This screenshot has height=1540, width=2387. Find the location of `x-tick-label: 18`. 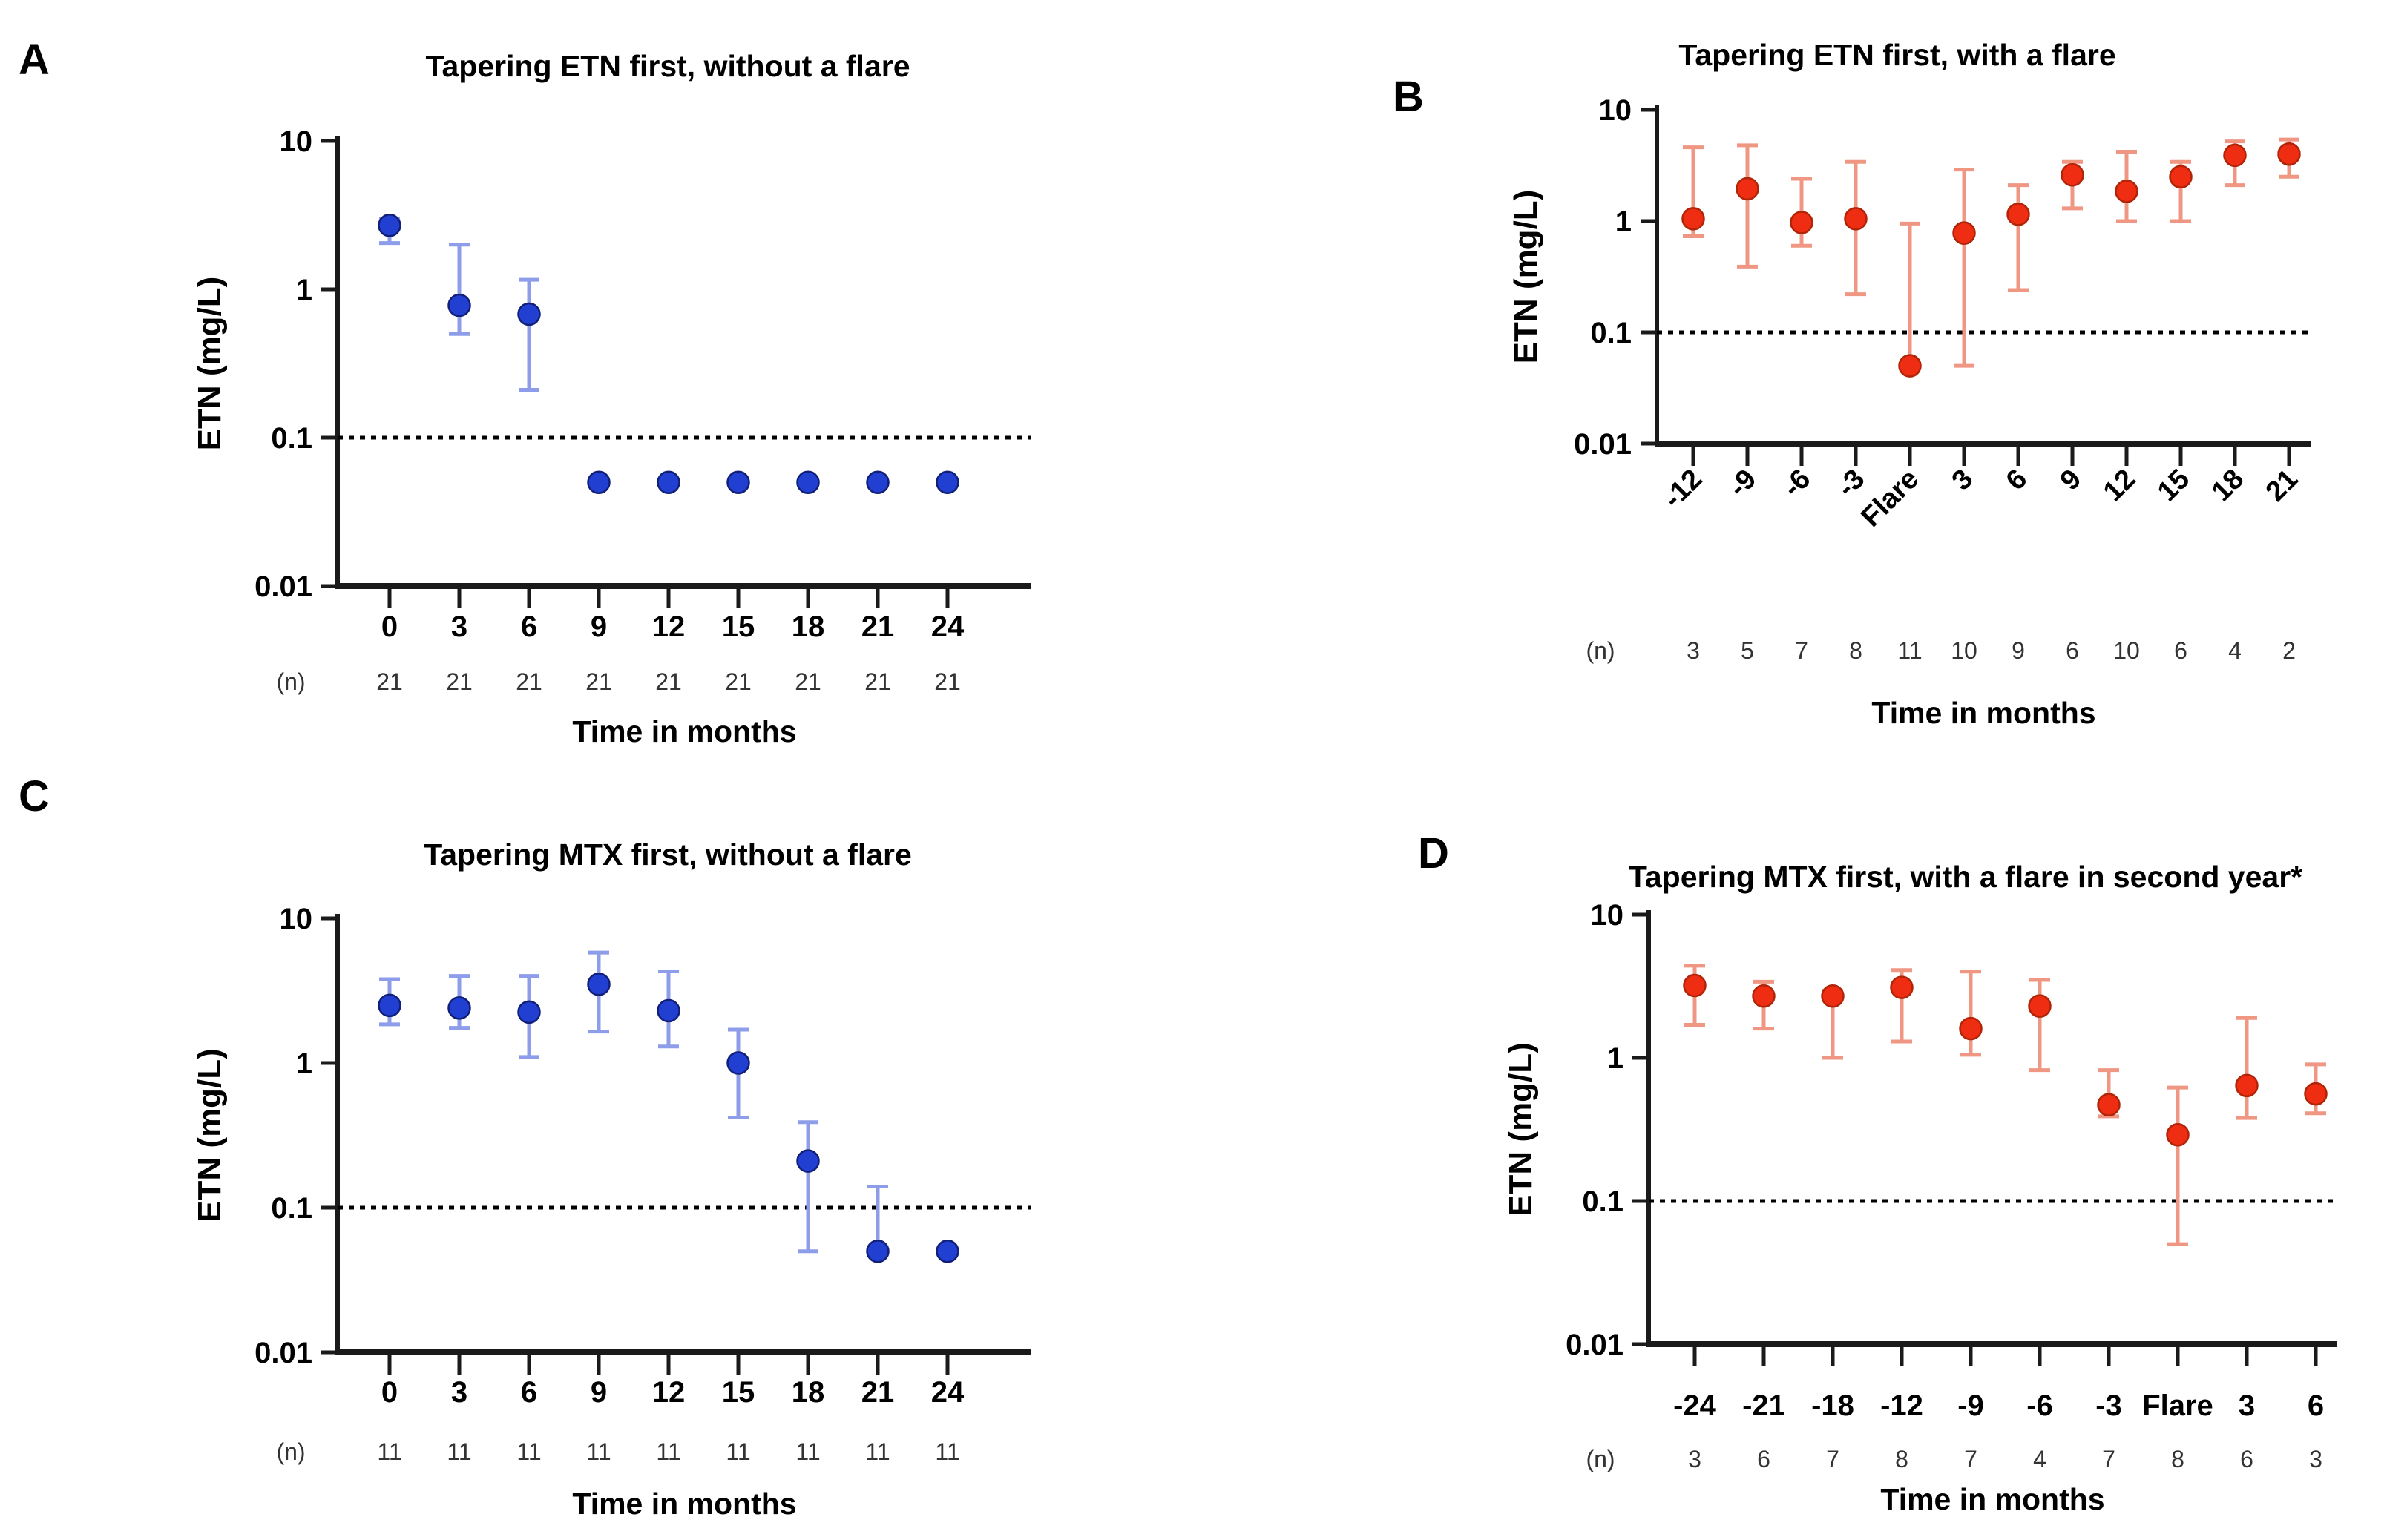

x-tick-label: 18 is located at coordinates (2228, 486).